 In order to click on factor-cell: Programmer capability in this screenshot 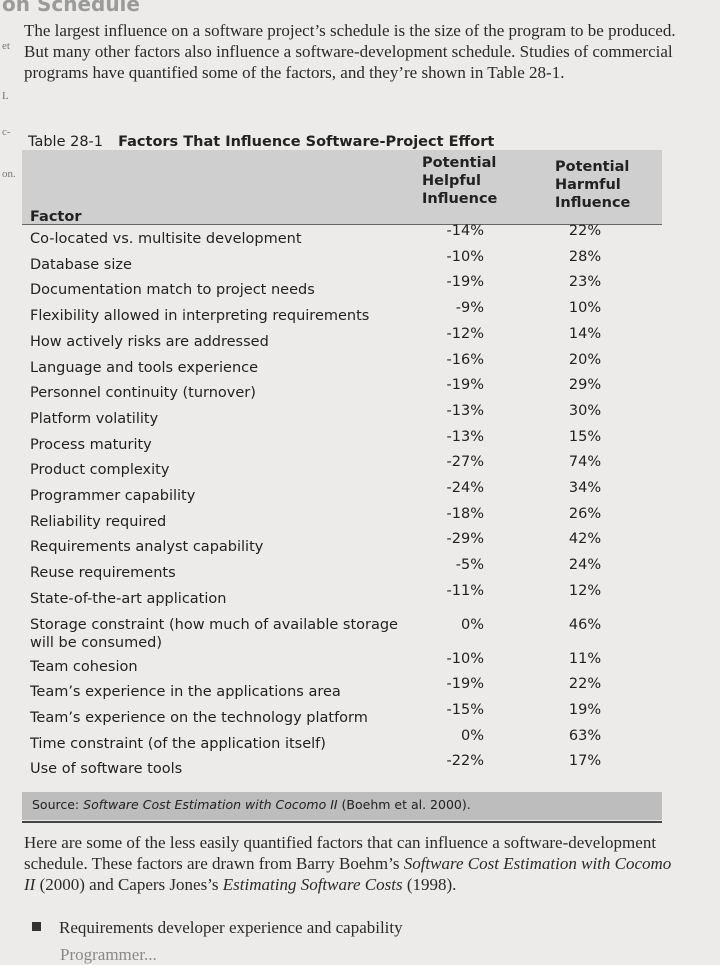, I will do `click(113, 496)`.